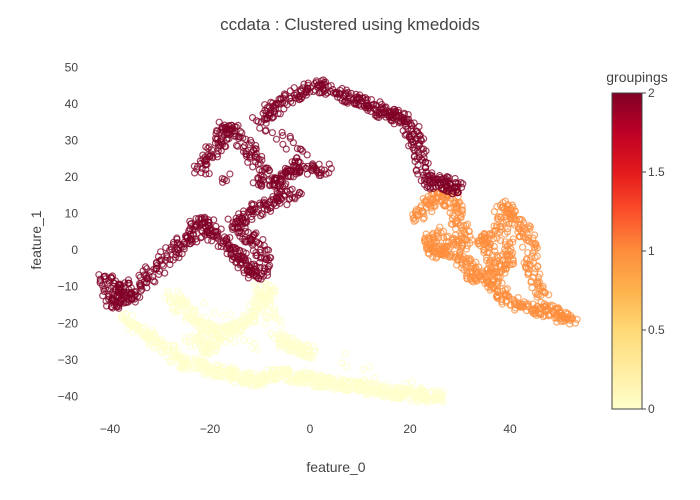 Image resolution: width=700 pixels, height=500 pixels. Describe the element at coordinates (72, 67) in the screenshot. I see `y-tick-label: 50` at that location.